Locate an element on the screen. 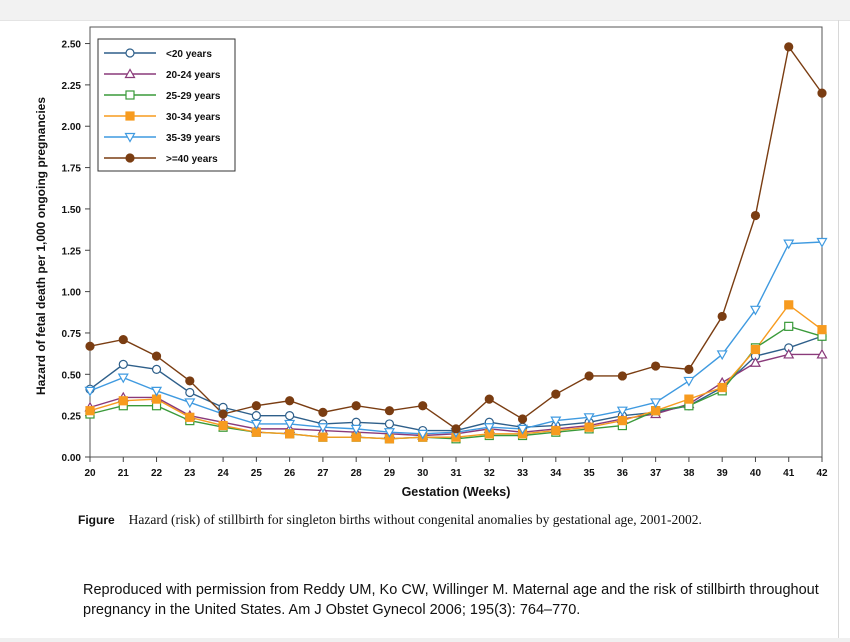 Image resolution: width=850 pixels, height=642 pixels. y-tick-label: 0.00 is located at coordinates (72, 458).